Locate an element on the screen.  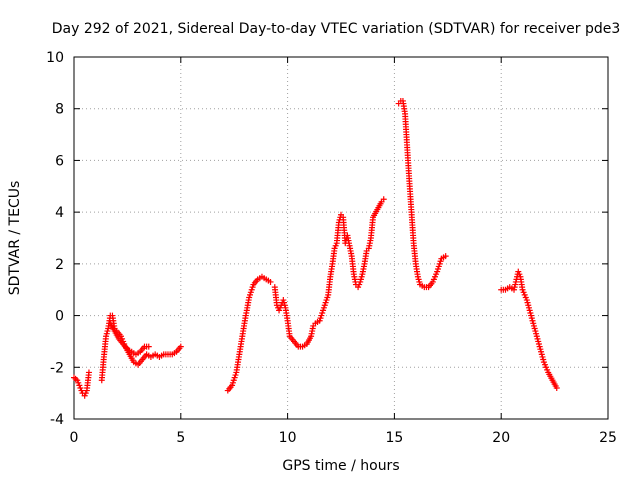
y-tick-label: 8 is located at coordinates (59, 110).